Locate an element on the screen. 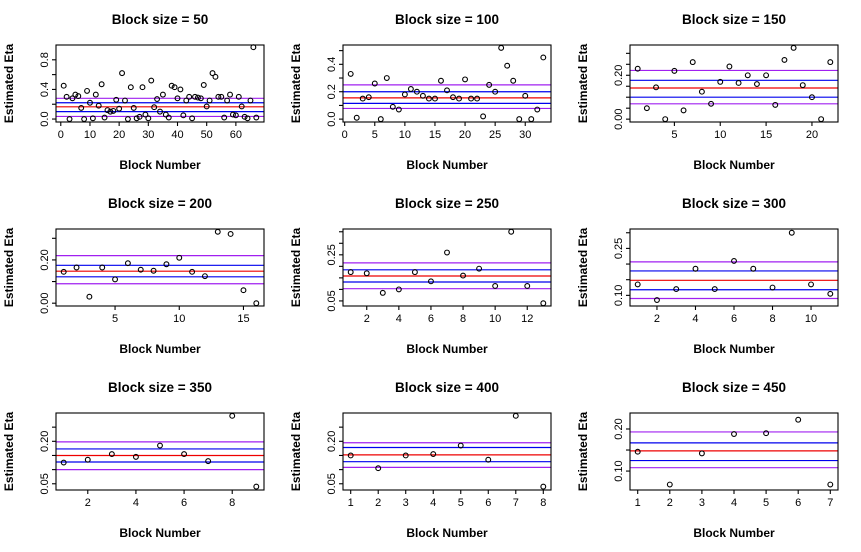 The image size is (861, 552). x-tick-label: 15 is located at coordinates (766, 135).